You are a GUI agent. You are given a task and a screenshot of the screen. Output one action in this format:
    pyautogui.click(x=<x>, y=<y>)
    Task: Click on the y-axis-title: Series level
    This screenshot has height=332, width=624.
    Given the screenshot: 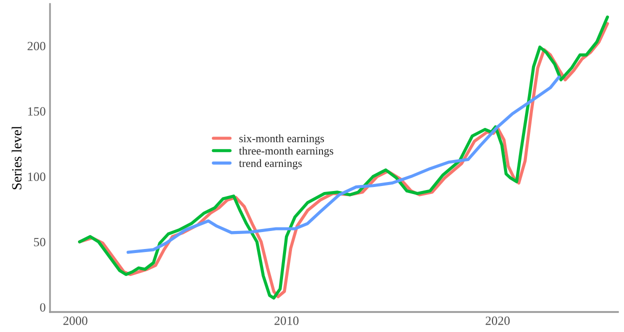 What is the action you would take?
    pyautogui.click(x=17, y=158)
    